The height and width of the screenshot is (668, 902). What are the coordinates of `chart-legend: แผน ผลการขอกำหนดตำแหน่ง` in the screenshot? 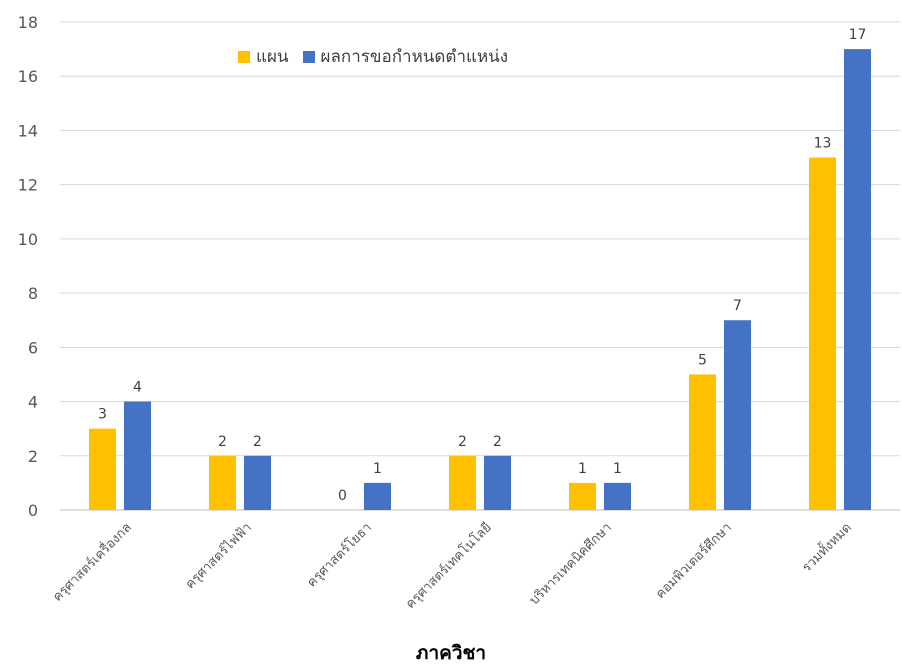 It's located at (380, 56).